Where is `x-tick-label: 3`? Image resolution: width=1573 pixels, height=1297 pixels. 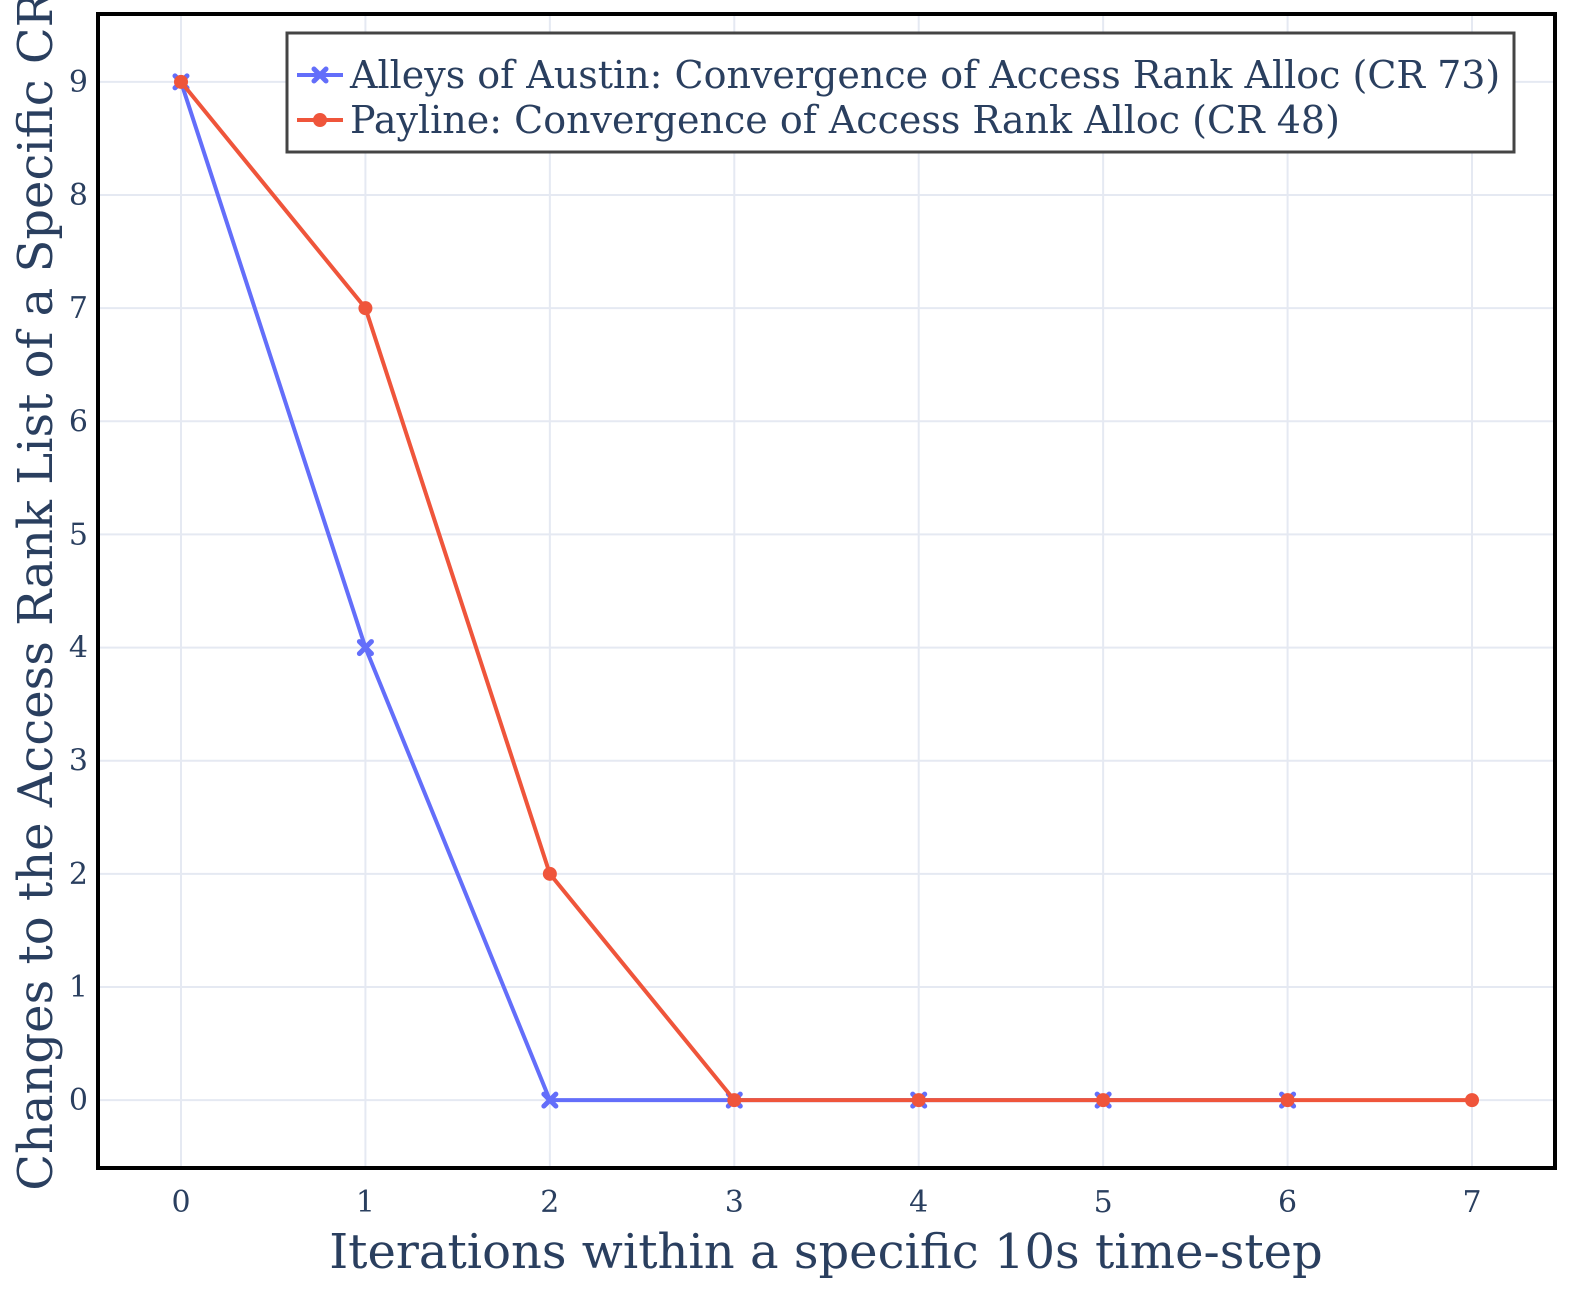
x-tick-label: 3 is located at coordinates (734, 1202).